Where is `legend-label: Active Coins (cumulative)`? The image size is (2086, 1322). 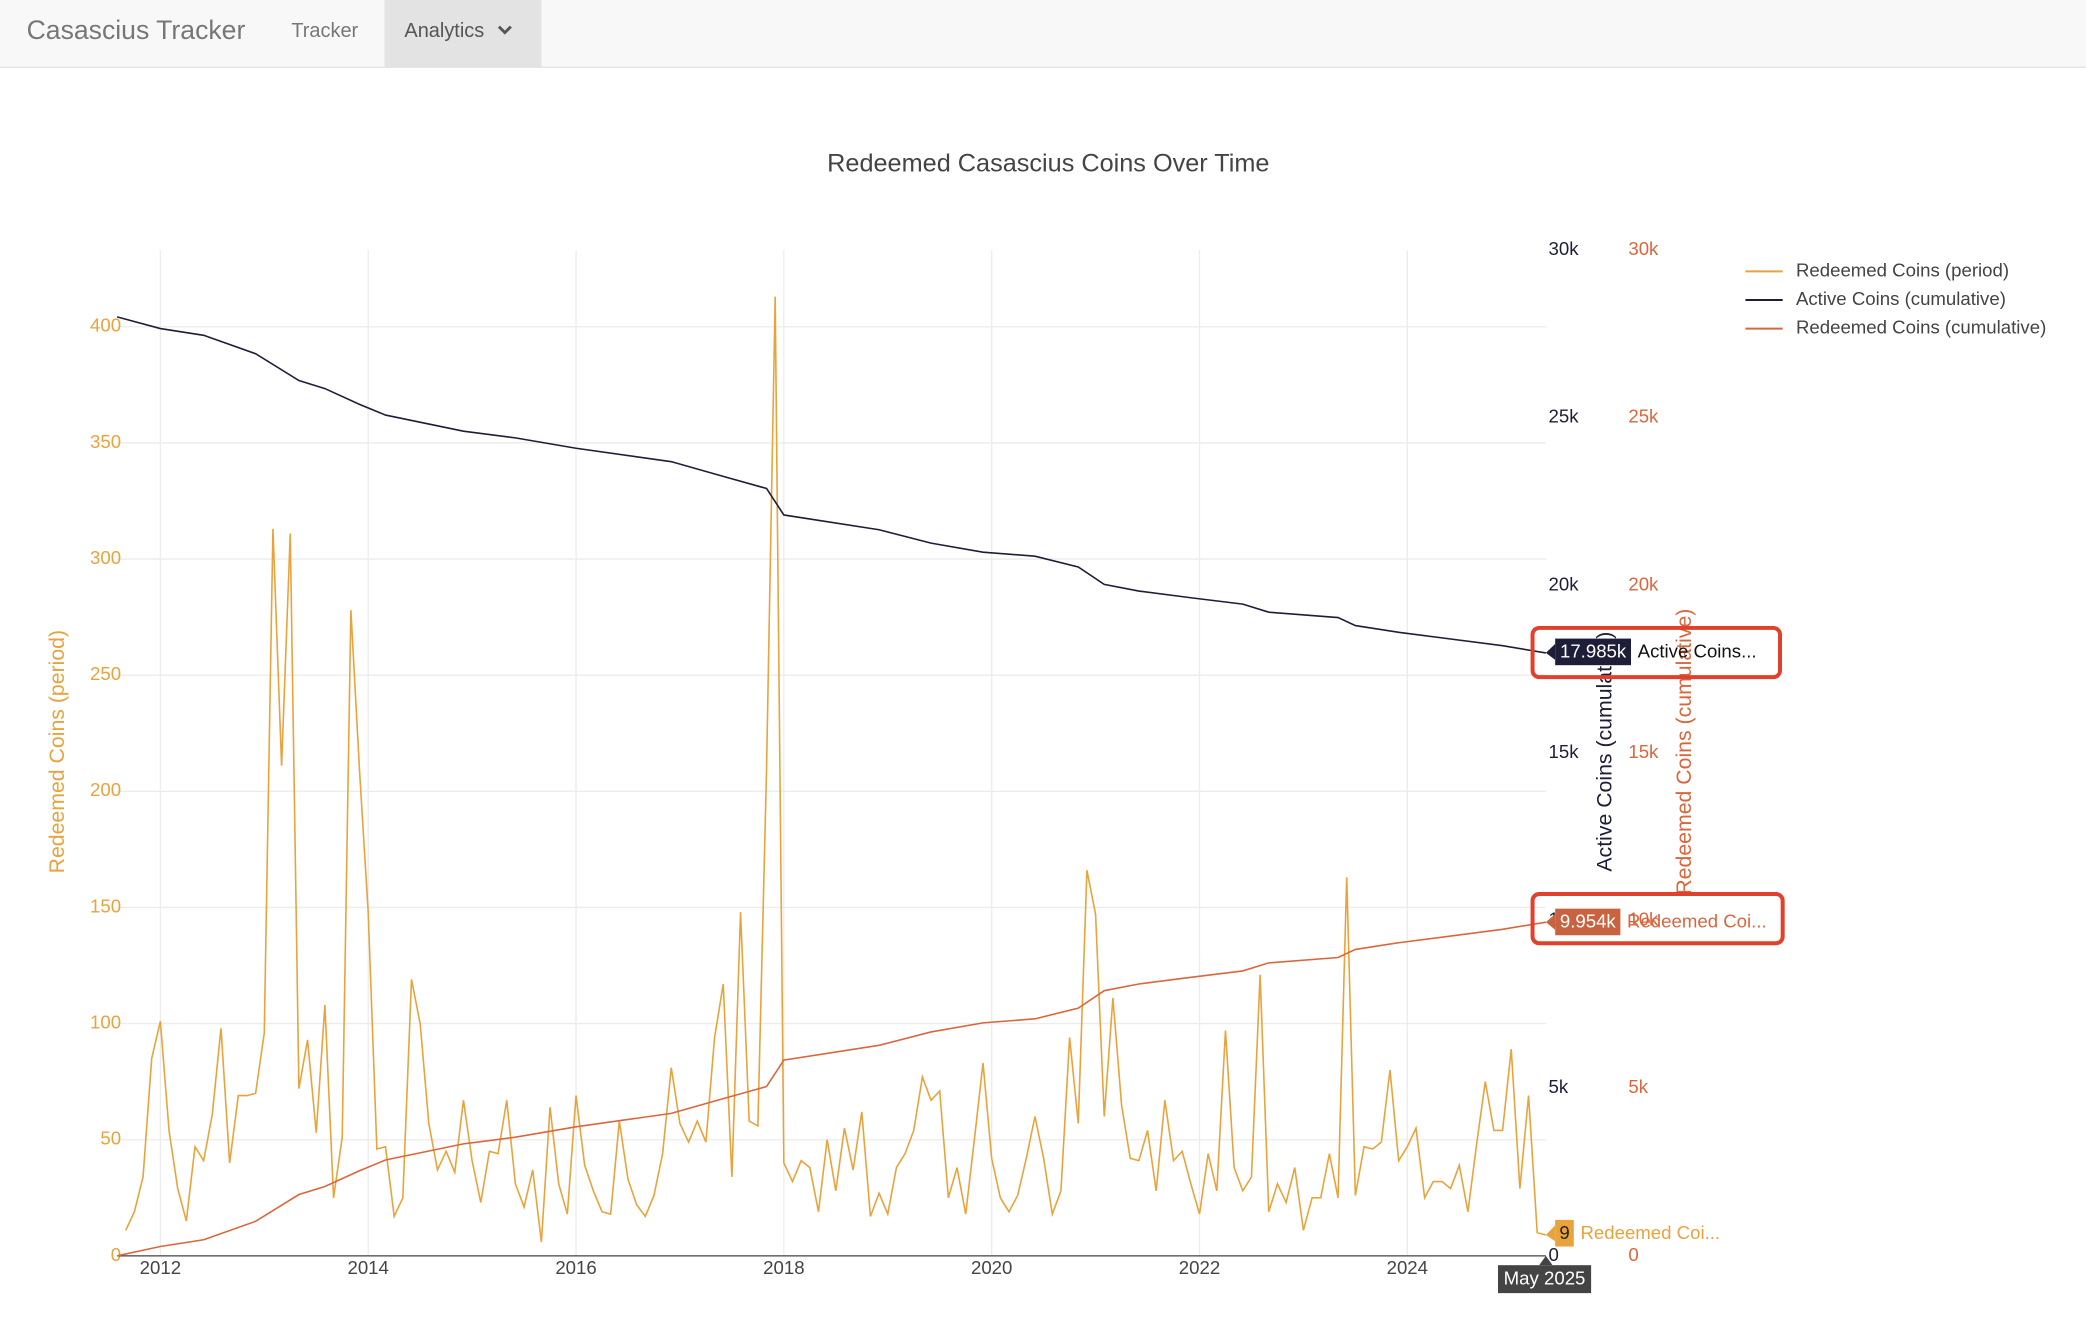
legend-label: Active Coins (cumulative) is located at coordinates (1901, 298).